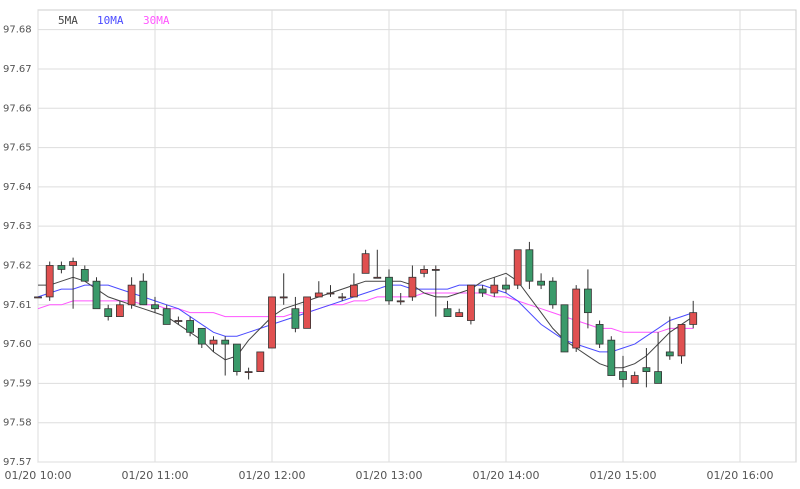  Describe the element at coordinates (17, 30) in the screenshot. I see `y-tick-label: 97.68` at that location.